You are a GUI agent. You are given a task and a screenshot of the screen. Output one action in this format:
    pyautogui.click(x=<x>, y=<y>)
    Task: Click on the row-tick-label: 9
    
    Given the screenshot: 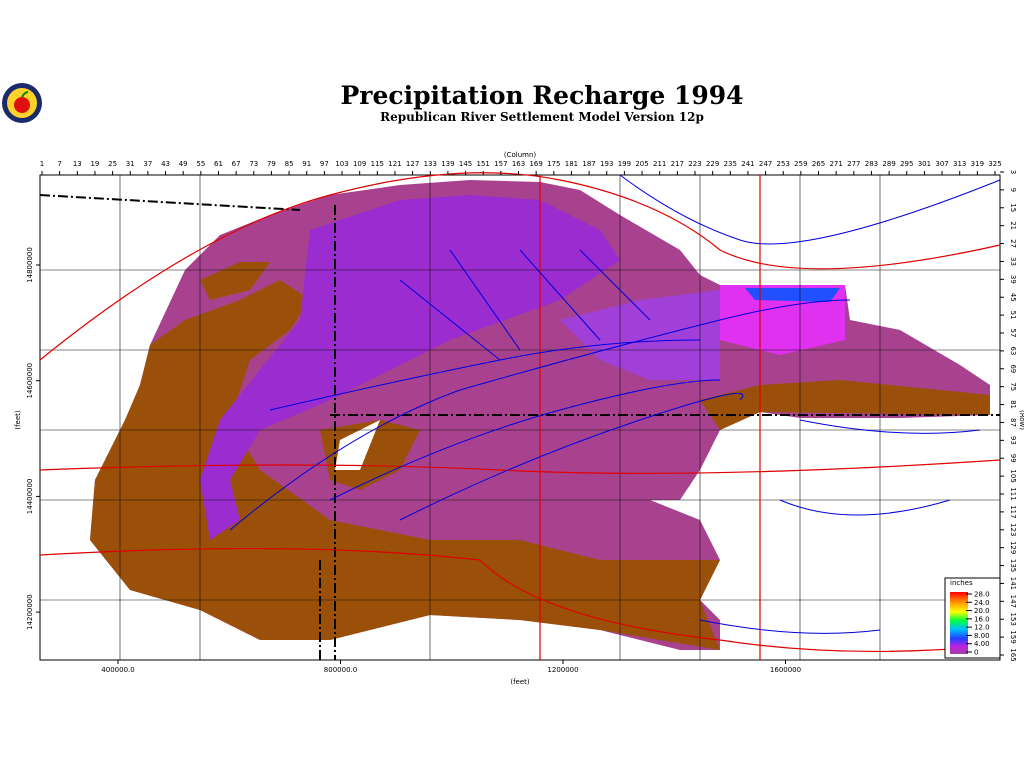 What is the action you would take?
    pyautogui.click(x=1013, y=190)
    